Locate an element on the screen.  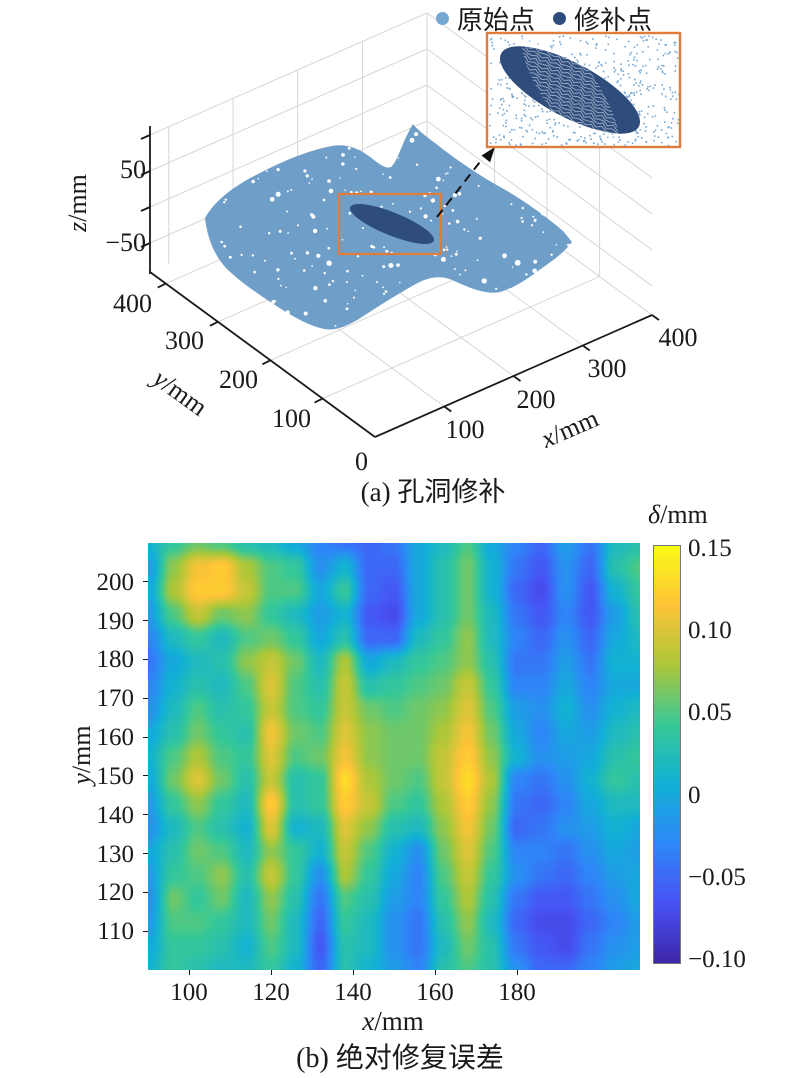
y-tick-label: 190 is located at coordinates (115, 621).